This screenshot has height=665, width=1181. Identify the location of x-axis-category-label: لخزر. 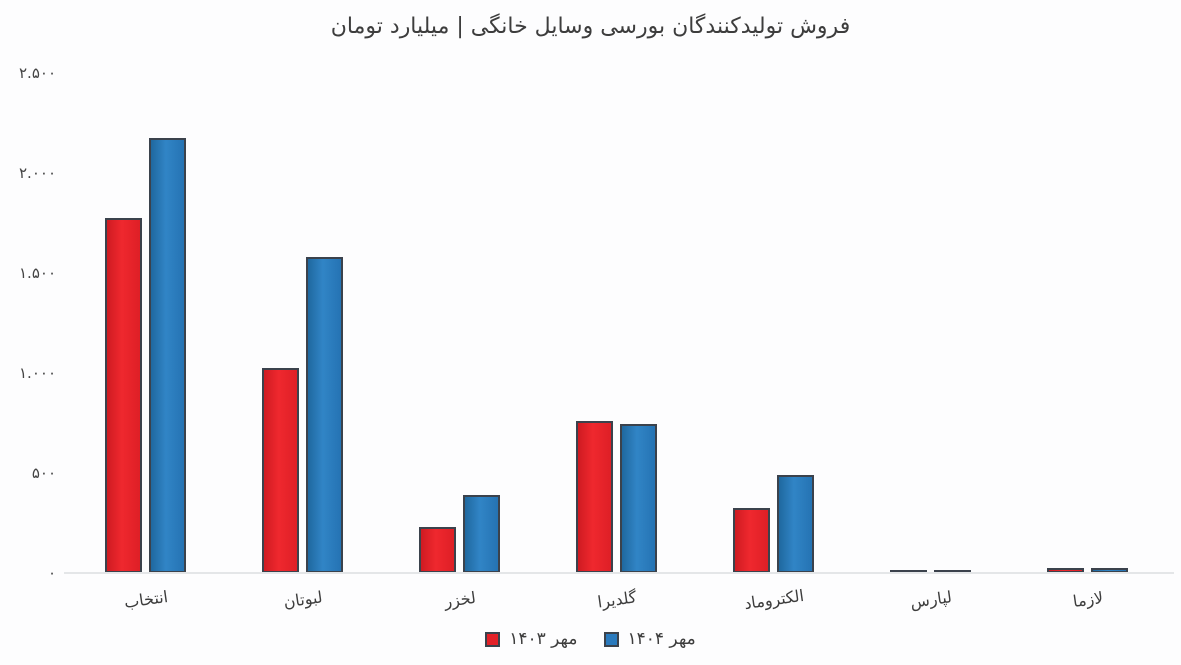
(459, 599).